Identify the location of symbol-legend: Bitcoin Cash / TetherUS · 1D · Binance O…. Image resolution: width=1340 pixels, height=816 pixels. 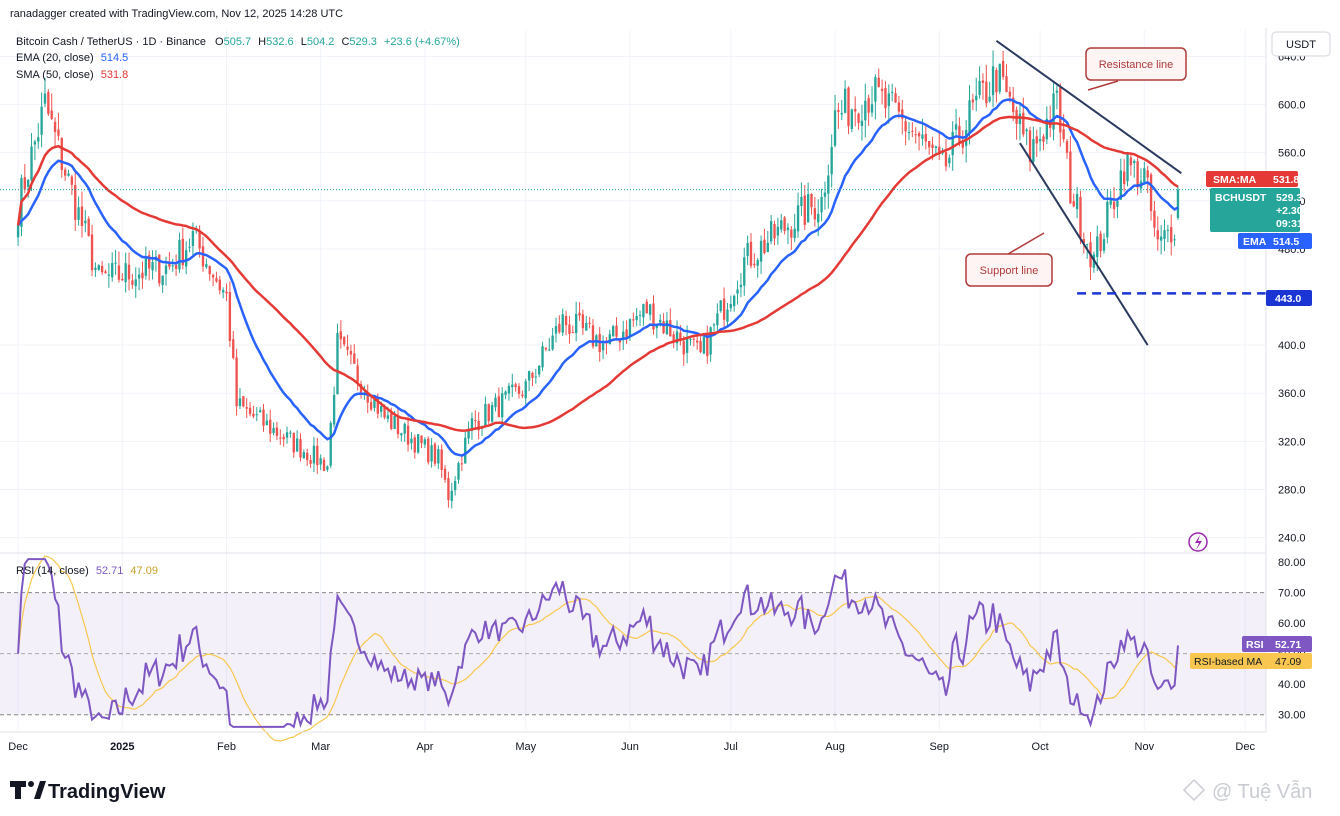
(238, 42).